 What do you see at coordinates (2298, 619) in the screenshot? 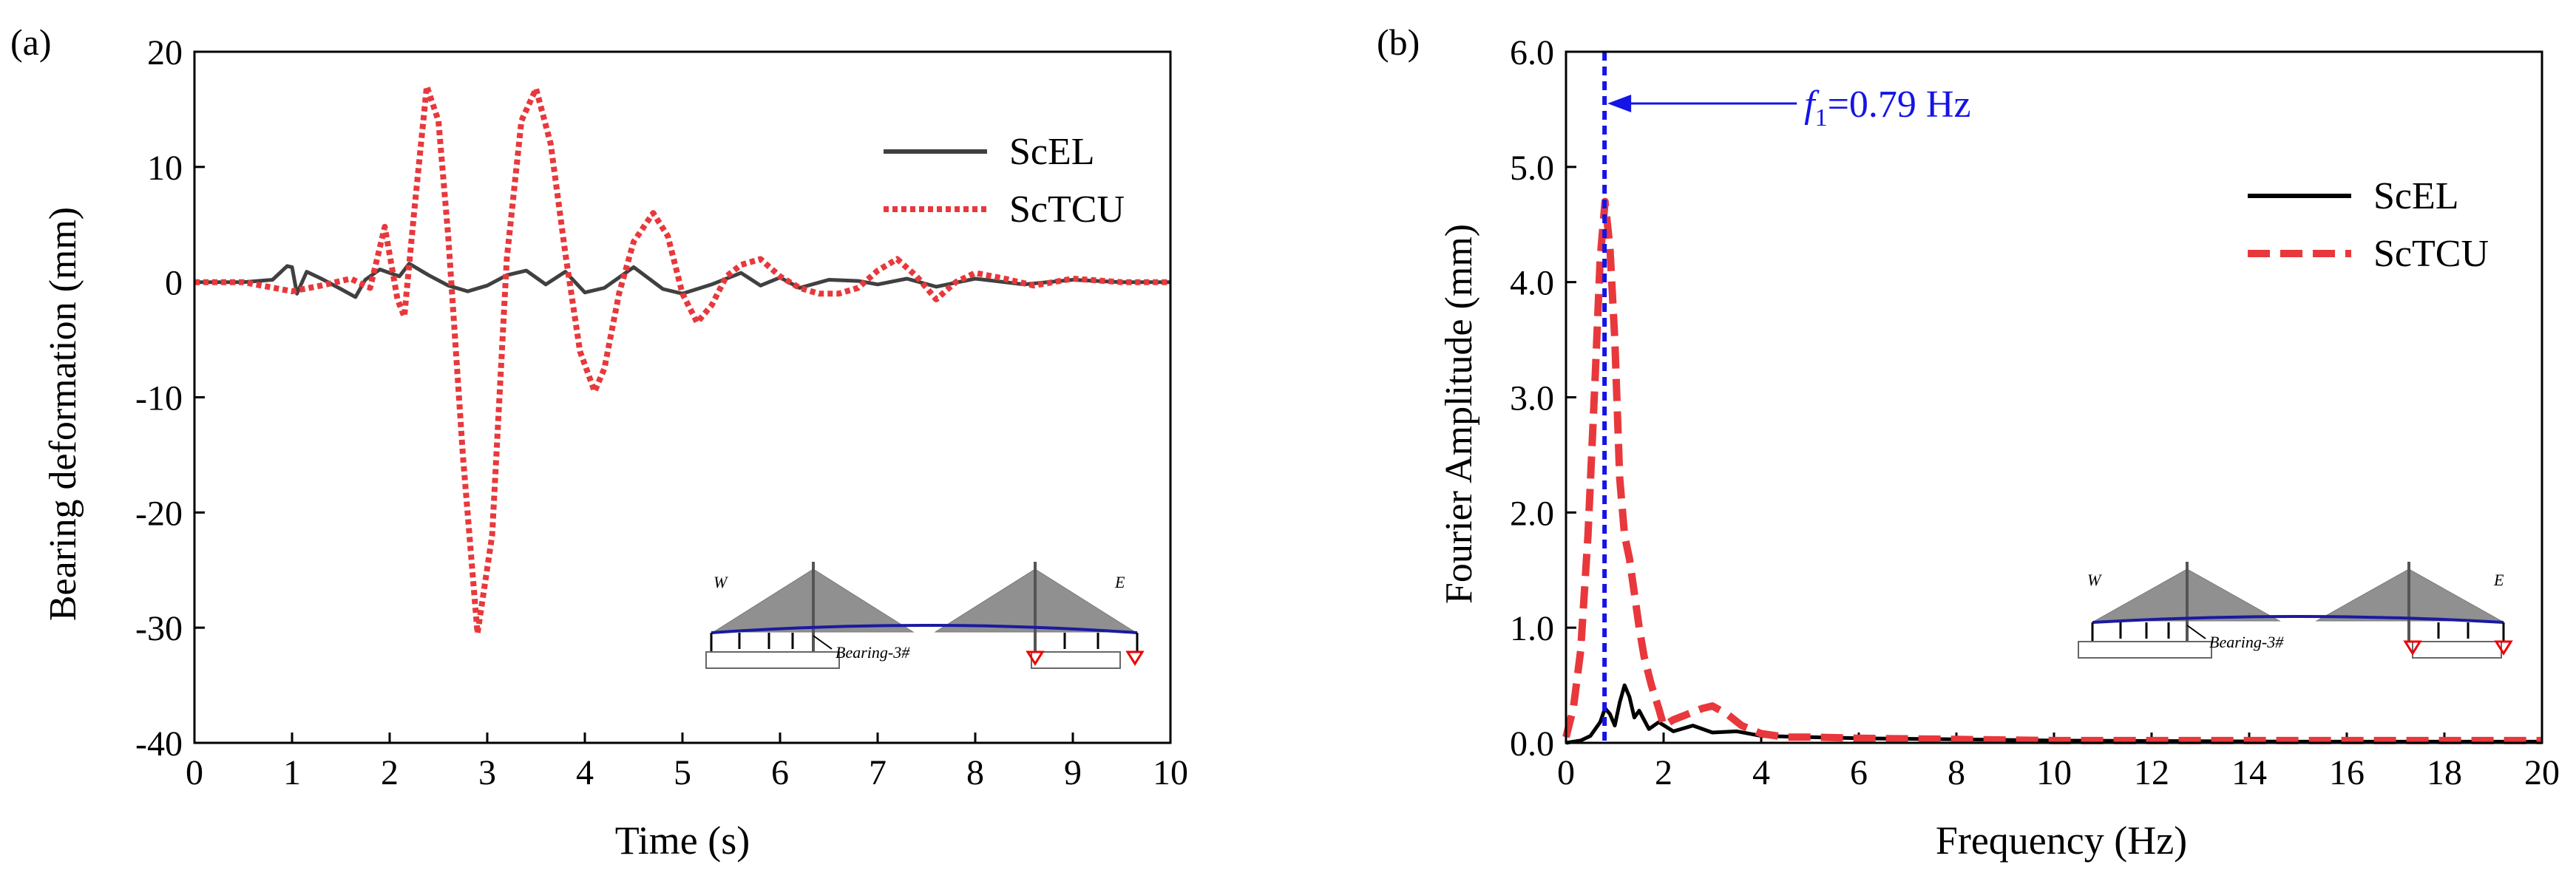
I see `inset-b-deck` at bounding box center [2298, 619].